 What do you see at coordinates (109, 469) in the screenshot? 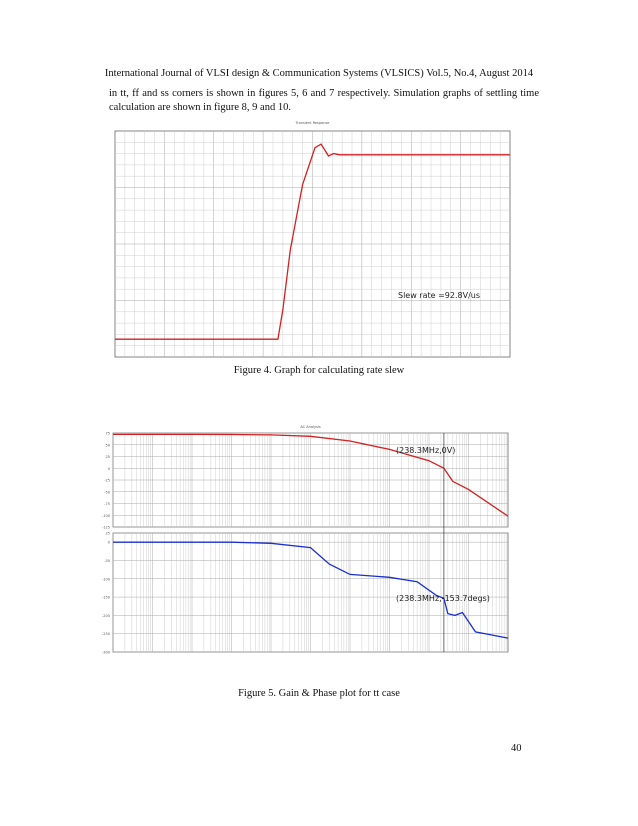
I see `fig5-gain-ytick-label: 0` at bounding box center [109, 469].